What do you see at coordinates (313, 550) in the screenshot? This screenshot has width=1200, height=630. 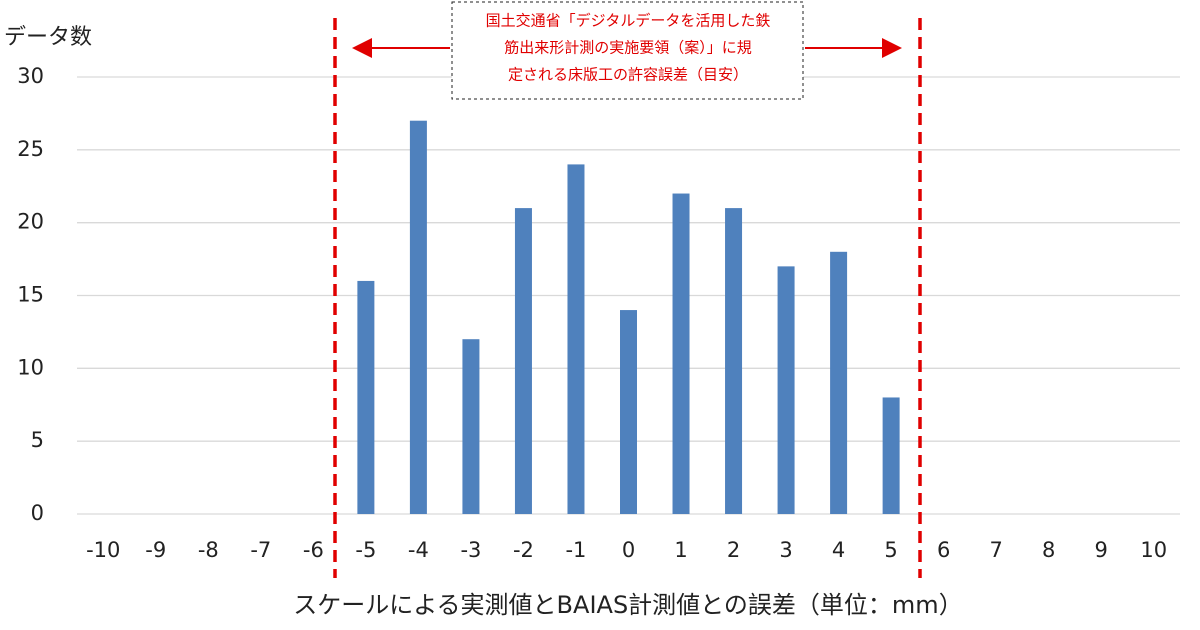 I see `x-tick-label: -6` at bounding box center [313, 550].